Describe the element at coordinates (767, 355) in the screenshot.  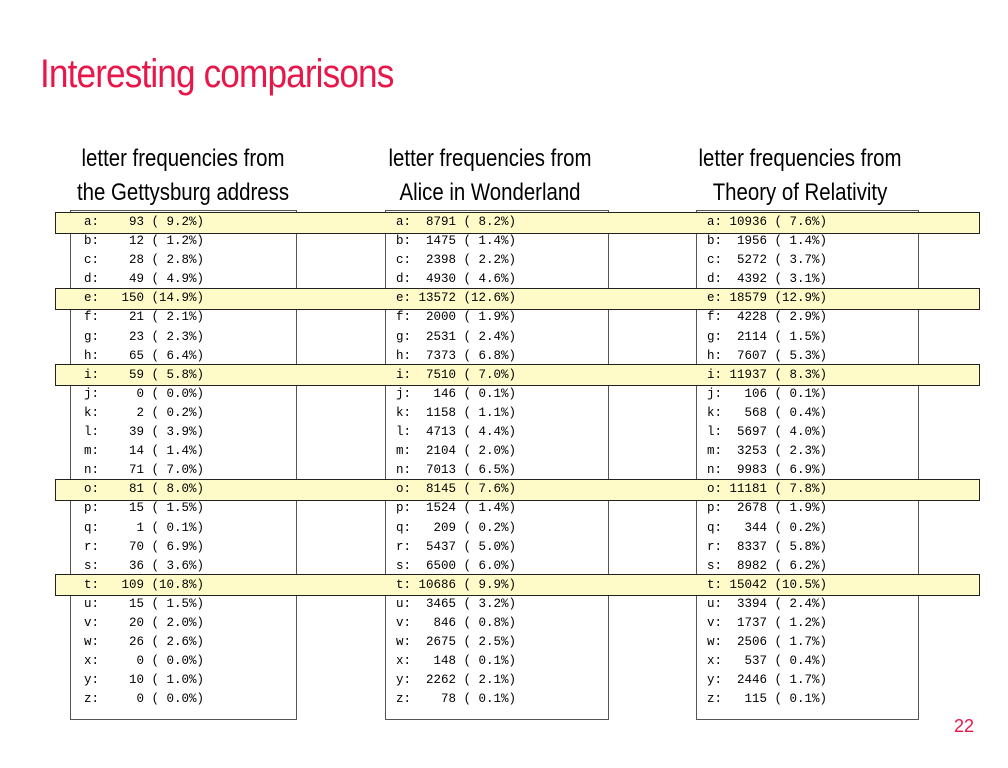
I see `frequency-row: h: 7607 ( 5.3%)` at that location.